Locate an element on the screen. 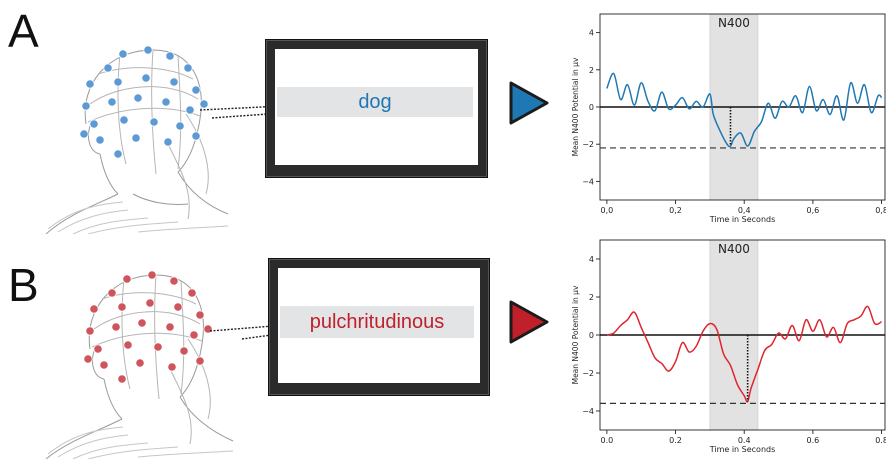 Image resolution: width=886 pixels, height=459 pixels. panel-letter: A is located at coordinates (23, 31).